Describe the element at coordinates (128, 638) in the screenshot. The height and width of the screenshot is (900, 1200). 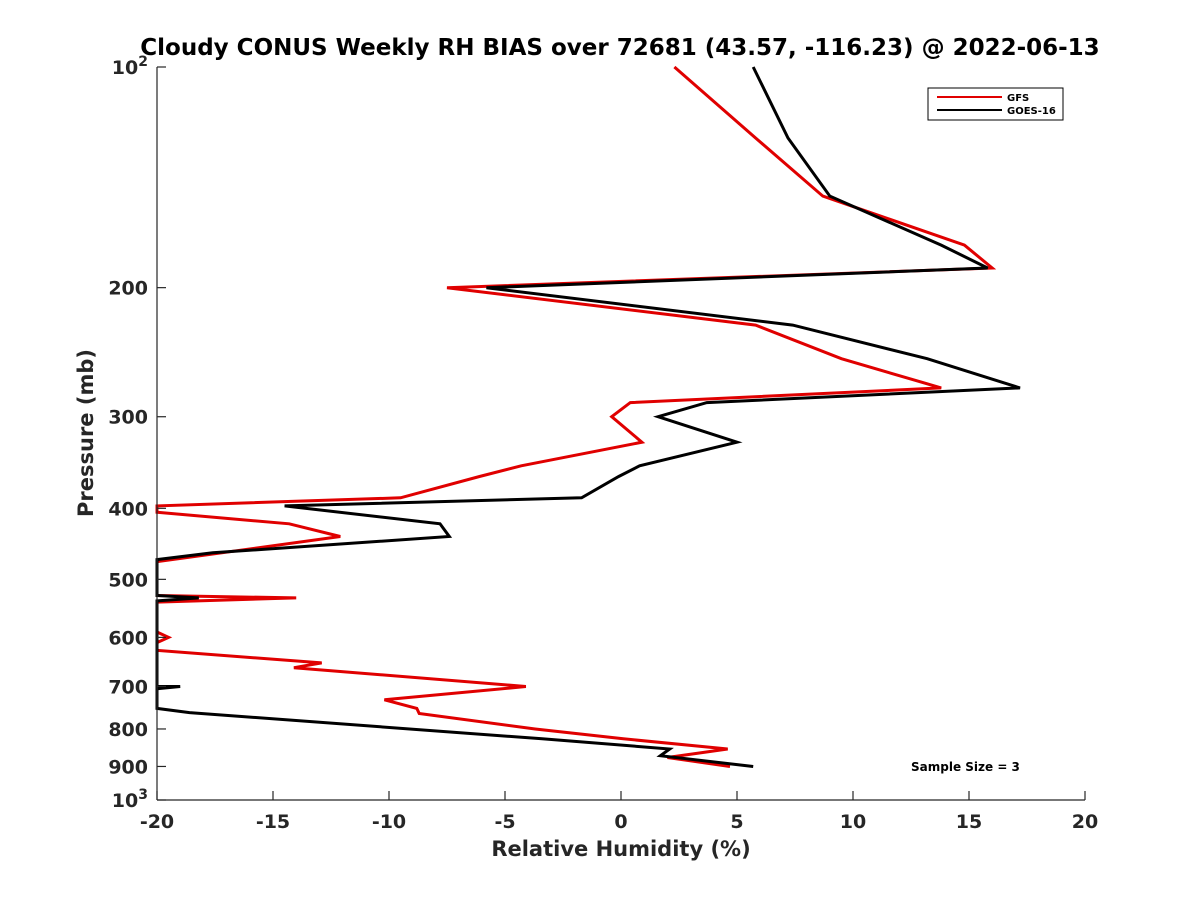
I see `y-tick-label: 600` at that location.